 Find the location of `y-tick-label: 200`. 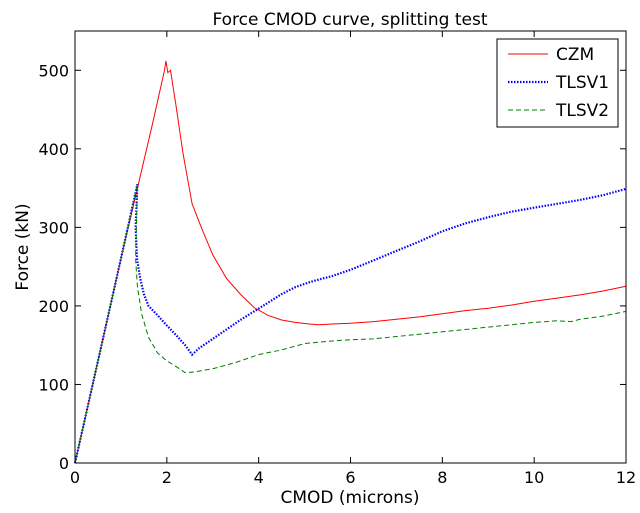

y-tick-label: 200 is located at coordinates (53, 306).